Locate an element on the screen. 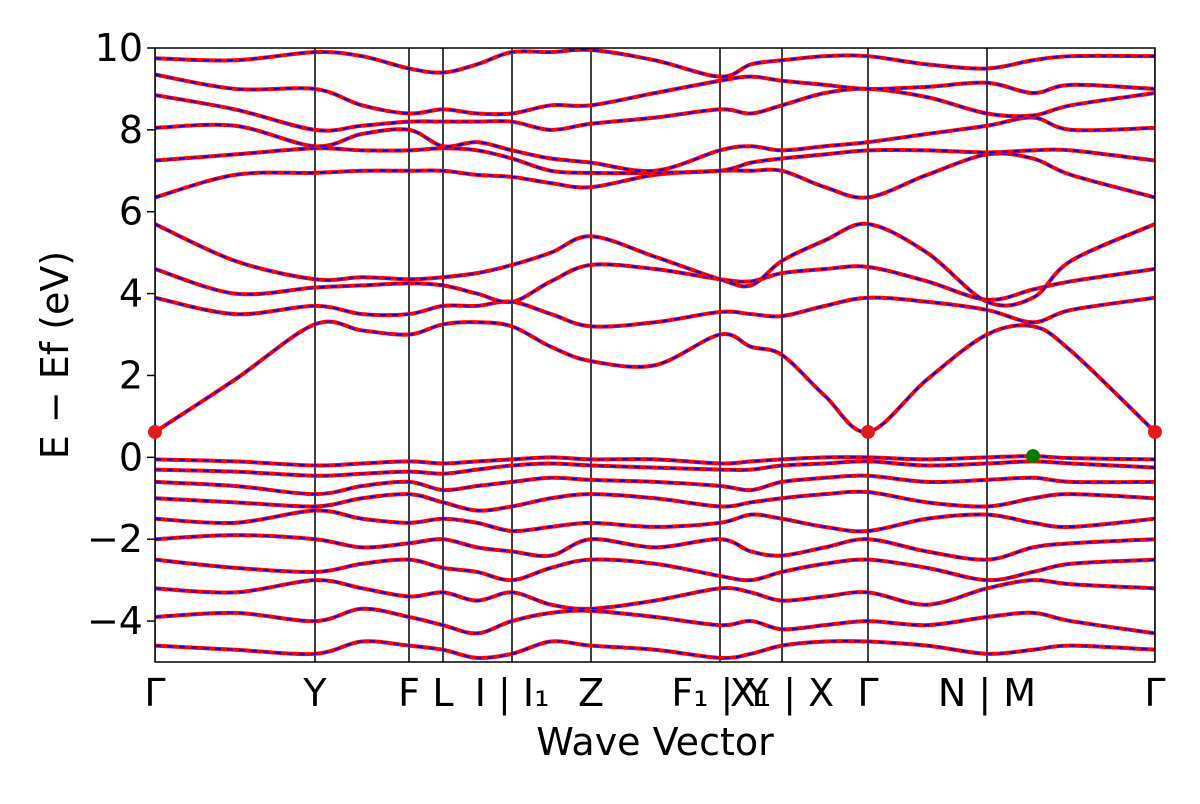 This screenshot has width=1200, height=804. y-tick-label: 10 is located at coordinates (119, 48).